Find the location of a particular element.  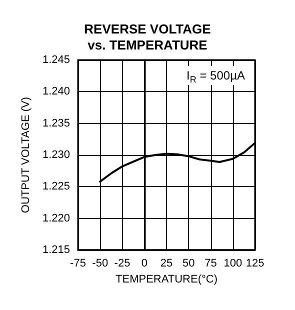

chart-title: REVERSE VOLTAGE vs. TEMPERATURE is located at coordinates (148, 37).